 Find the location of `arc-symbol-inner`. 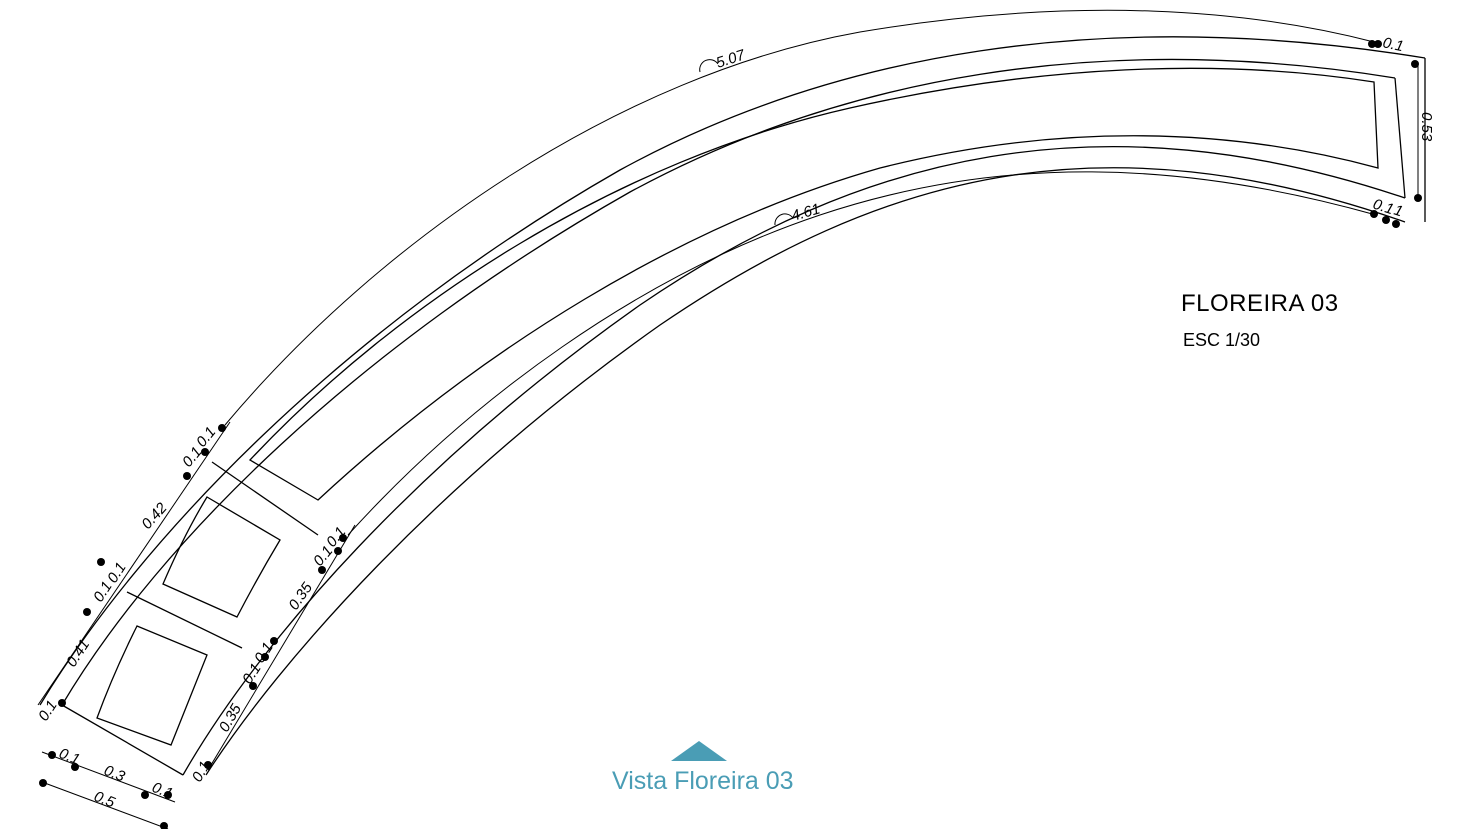

arc-symbol-inner is located at coordinates (784, 219).